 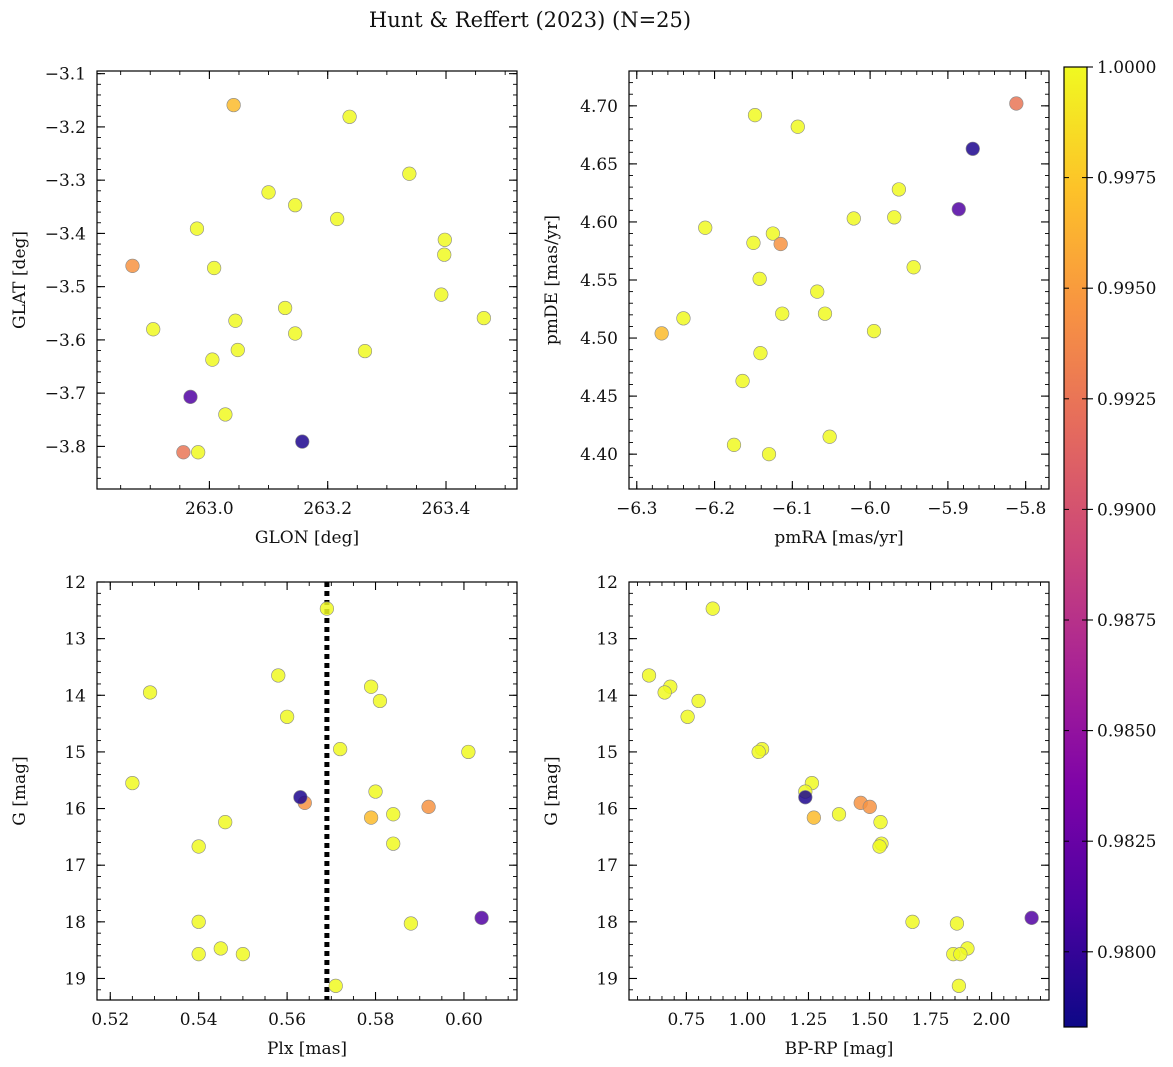 I want to click on colorbar-tick-label: 0.9900, so click(x=1126, y=510).